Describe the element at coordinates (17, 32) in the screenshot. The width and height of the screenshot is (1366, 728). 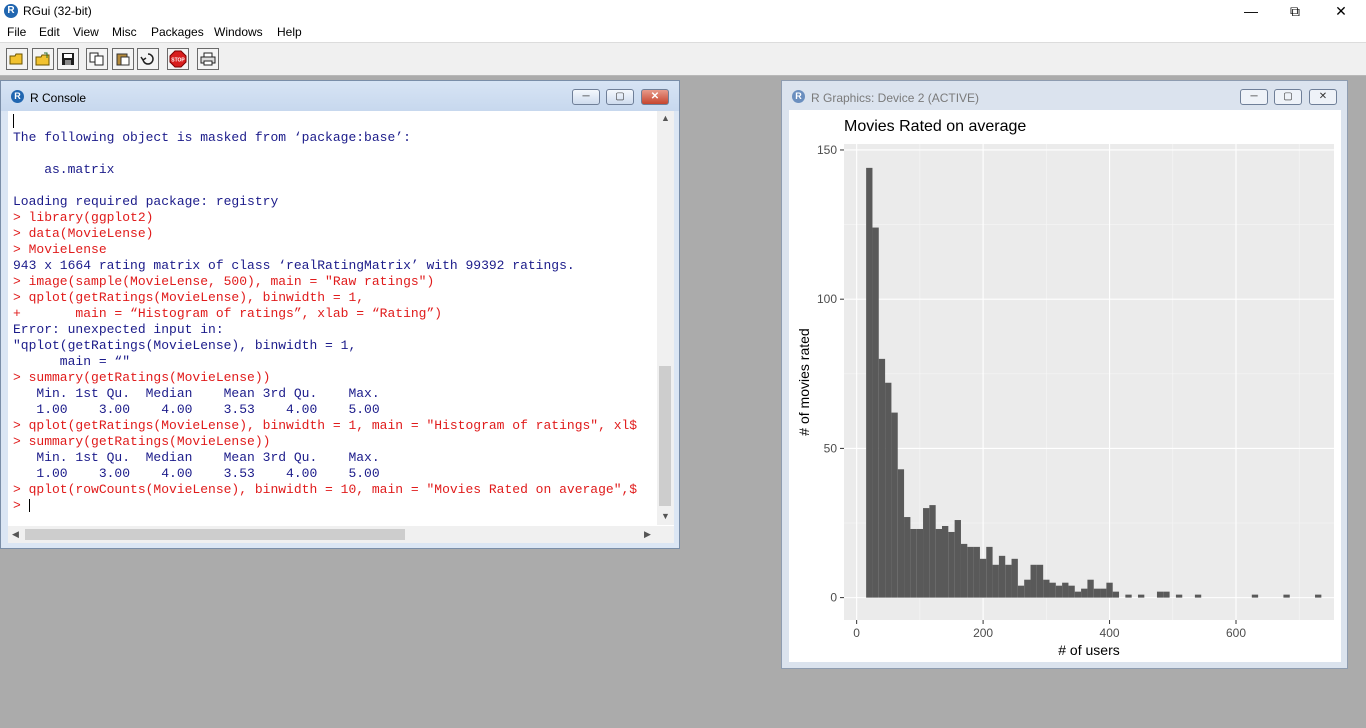
I see `menu-file: File` at that location.